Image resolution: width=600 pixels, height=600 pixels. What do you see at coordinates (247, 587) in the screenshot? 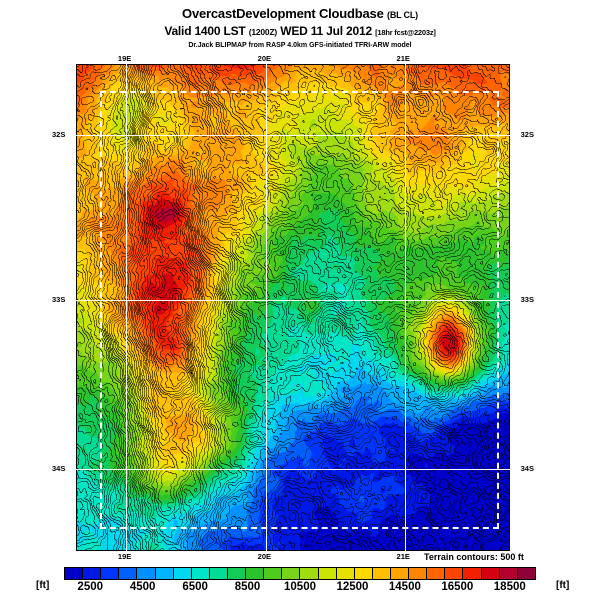
I see `colorbar-tick: 8500` at bounding box center [247, 587].